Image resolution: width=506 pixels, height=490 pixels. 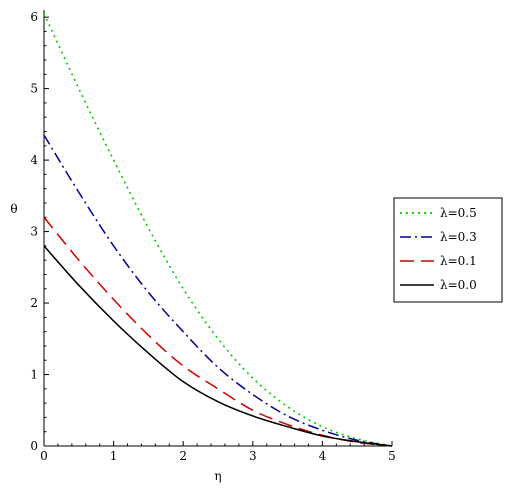 I want to click on y-tick-label: 2, so click(x=34, y=303).